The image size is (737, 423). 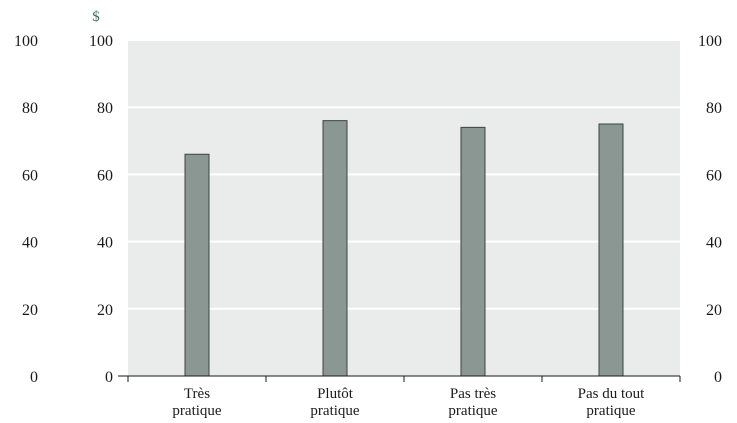 I want to click on y-axis-left-outer: 0 20 40 60 80 100, so click(x=26, y=209).